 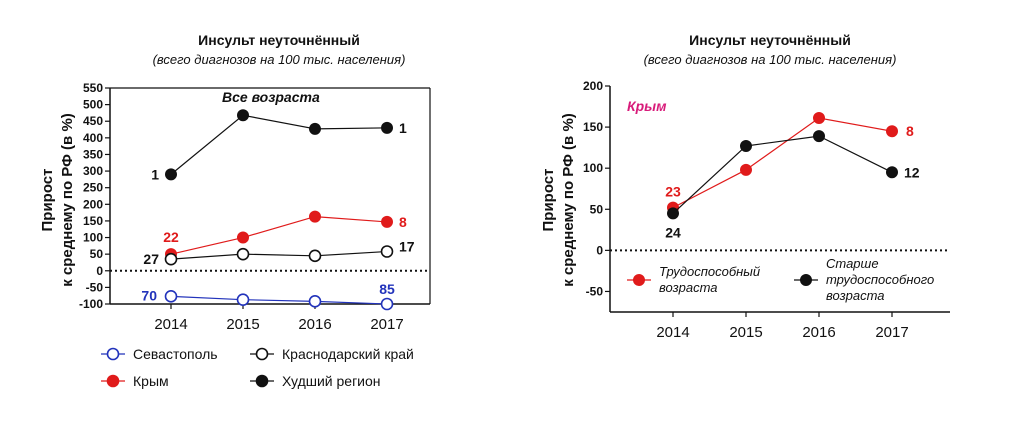 What do you see at coordinates (279, 40) in the screenshot?
I see `chart-left-title: Инсульт неуточнённый` at bounding box center [279, 40].